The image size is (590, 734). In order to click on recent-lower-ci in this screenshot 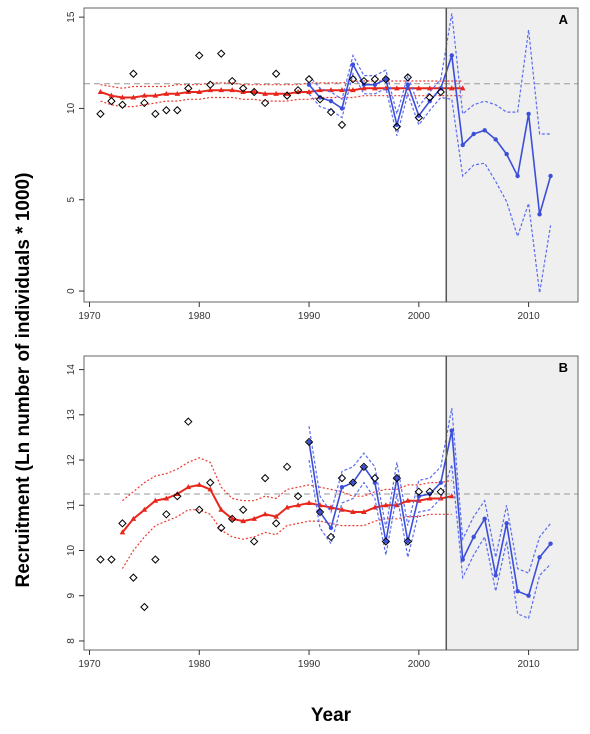, I will do `click(430, 182)`.